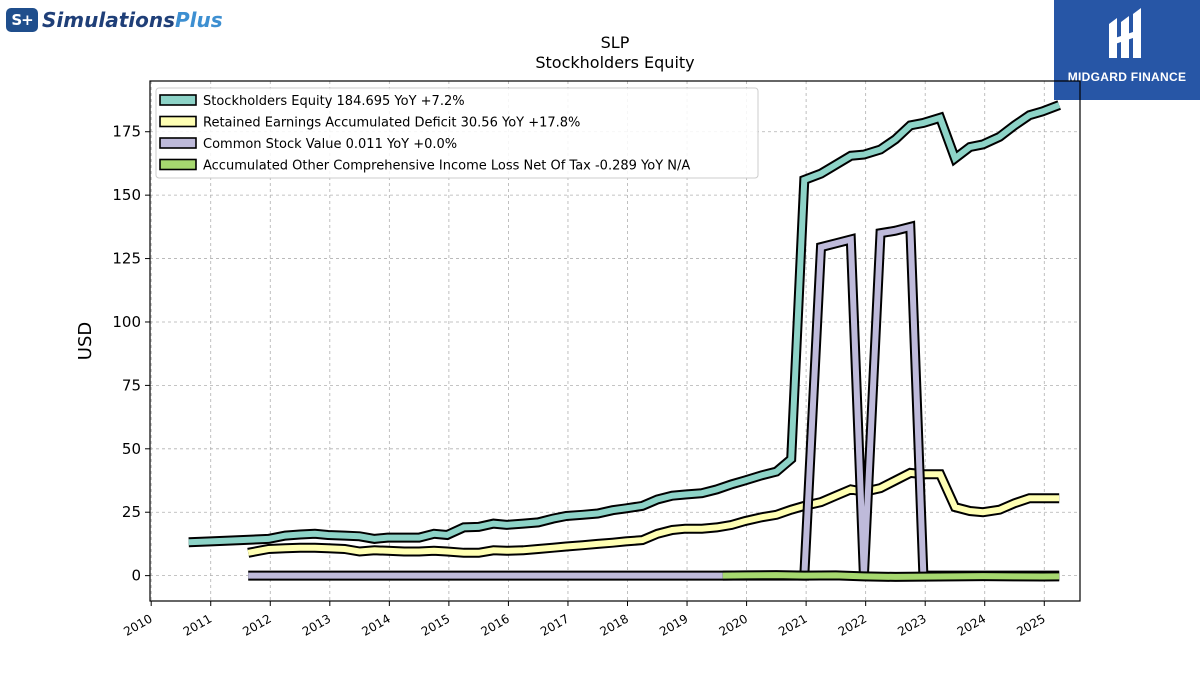 The height and width of the screenshot is (675, 1200). Describe the element at coordinates (85, 341) in the screenshot. I see `y-axis-label: USD` at that location.